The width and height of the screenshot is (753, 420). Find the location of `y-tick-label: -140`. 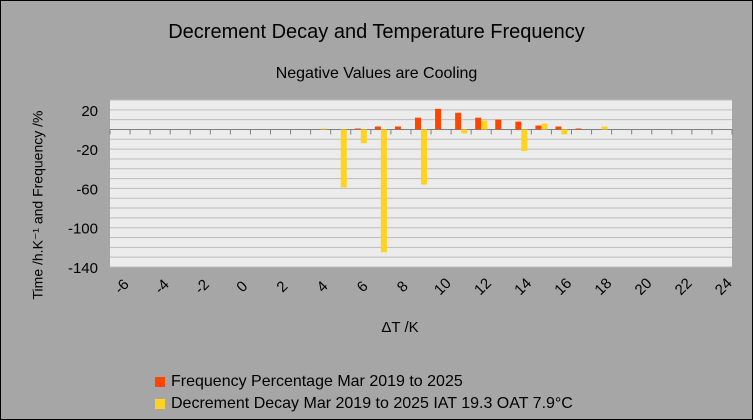

y-tick-label: -140 is located at coordinates (83, 268).